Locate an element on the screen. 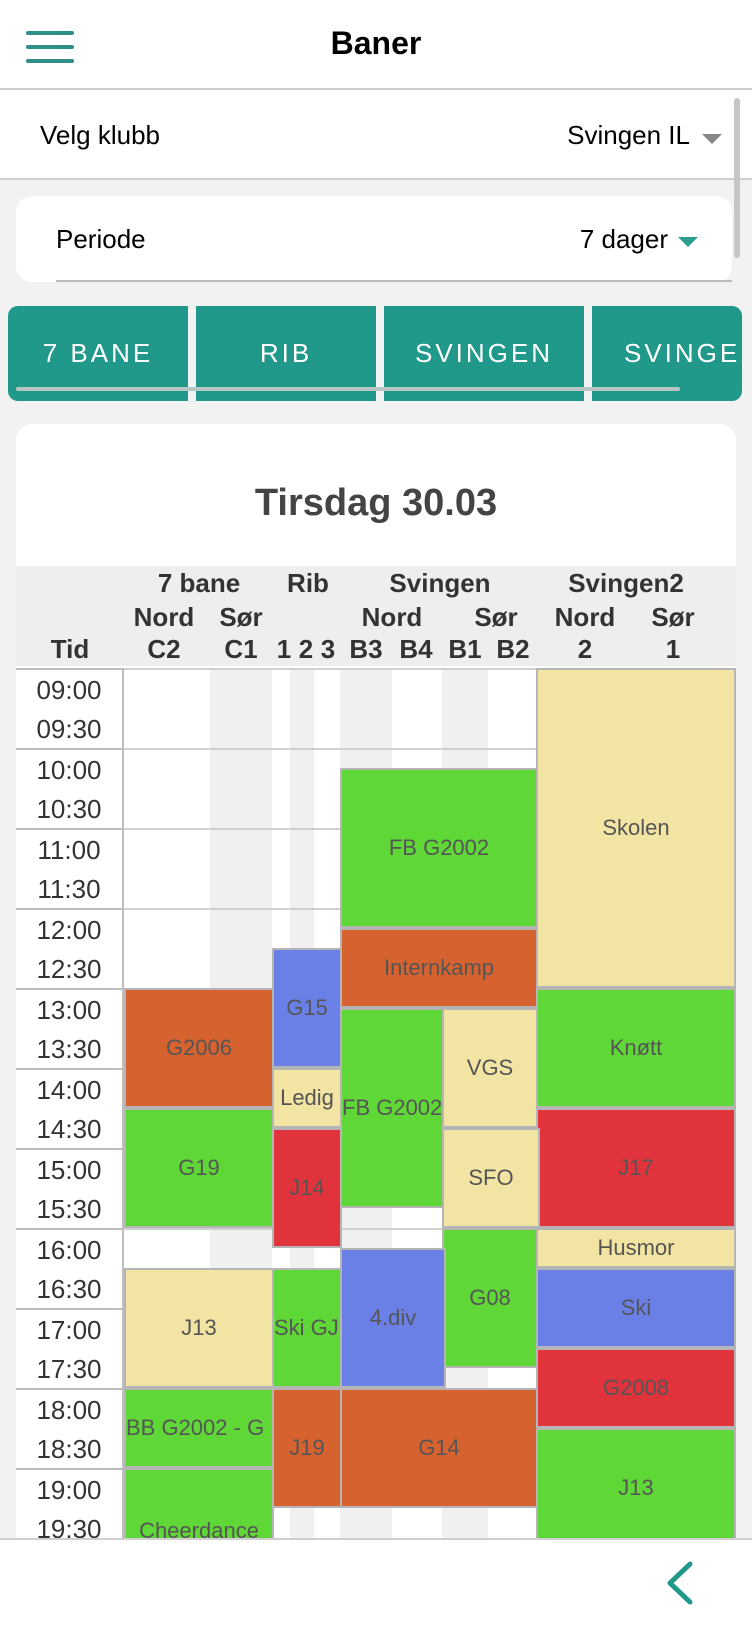 The image size is (752, 1626). booking-block: G08 is located at coordinates (490, 1298).